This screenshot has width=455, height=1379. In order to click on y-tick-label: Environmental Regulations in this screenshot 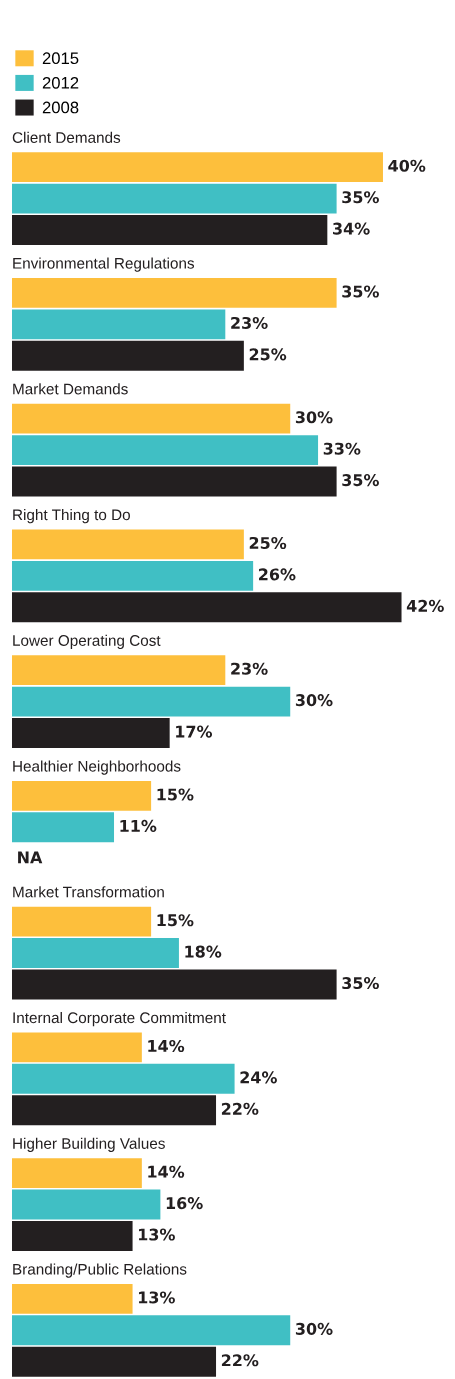, I will do `click(104, 264)`.